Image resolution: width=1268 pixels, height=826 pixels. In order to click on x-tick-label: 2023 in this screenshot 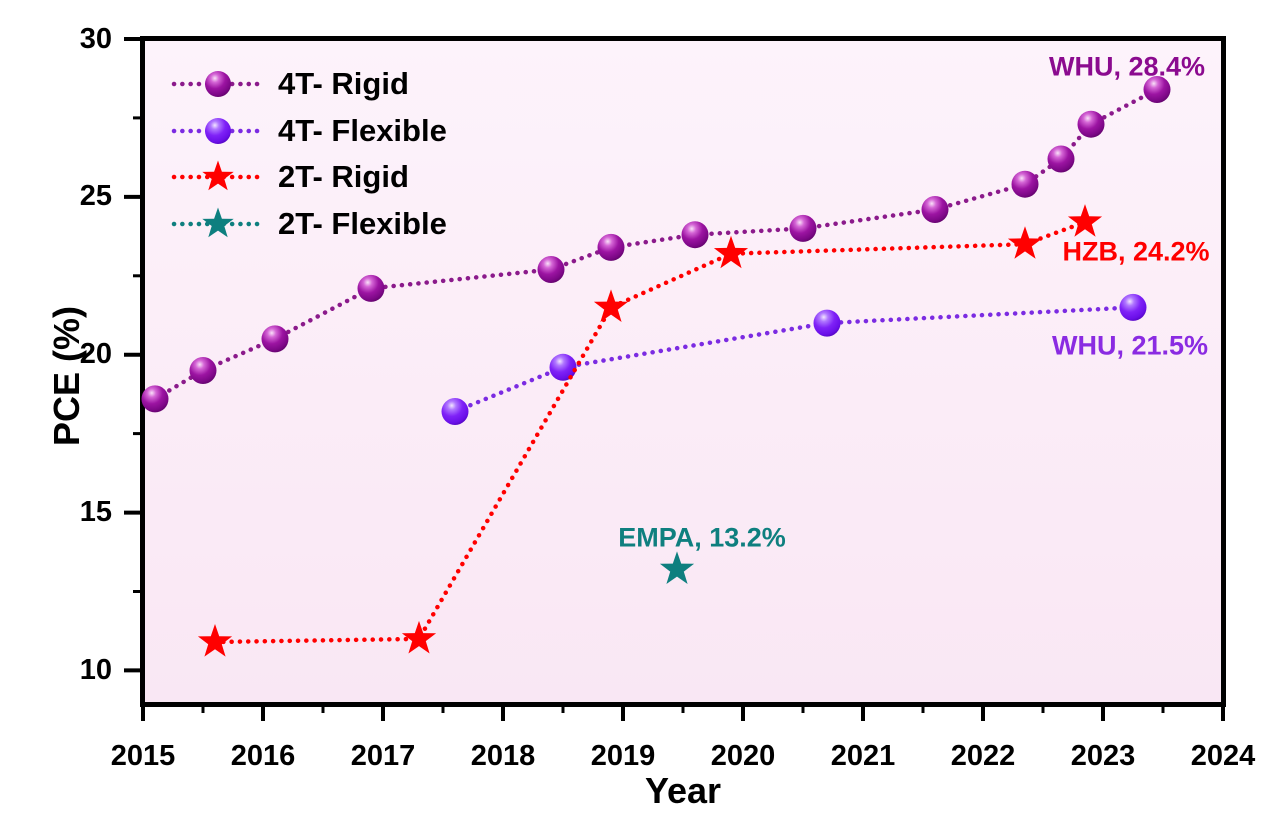, I will do `click(1103, 756)`.